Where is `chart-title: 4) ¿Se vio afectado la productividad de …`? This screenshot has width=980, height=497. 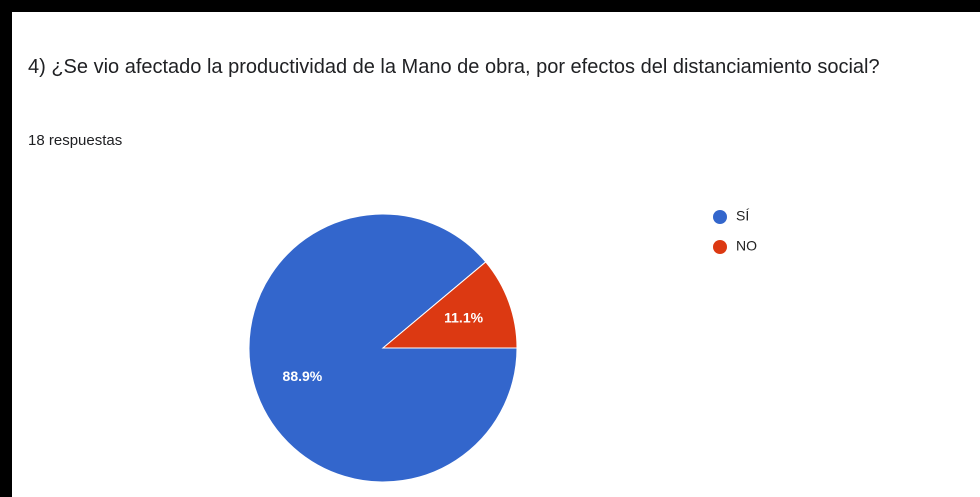
chart-title: 4) ¿Se vio afectado la productividad de … is located at coordinates (454, 67).